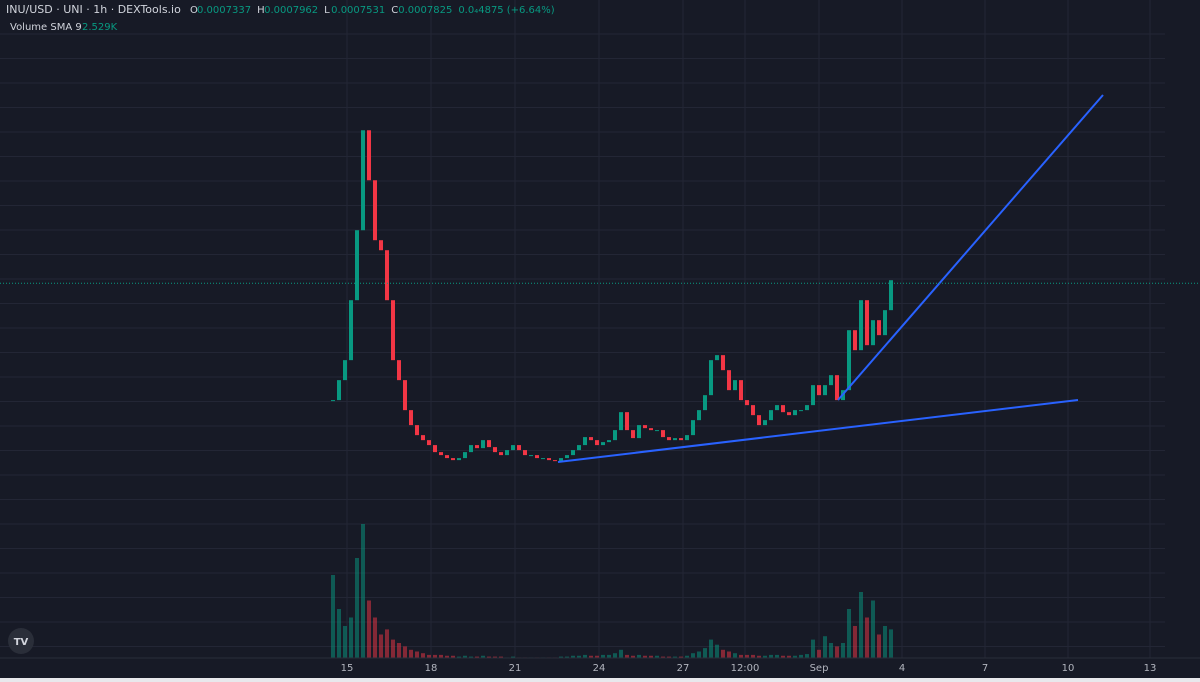 The image size is (1200, 682). Describe the element at coordinates (985, 668) in the screenshot. I see `x-tick-label: 7` at that location.